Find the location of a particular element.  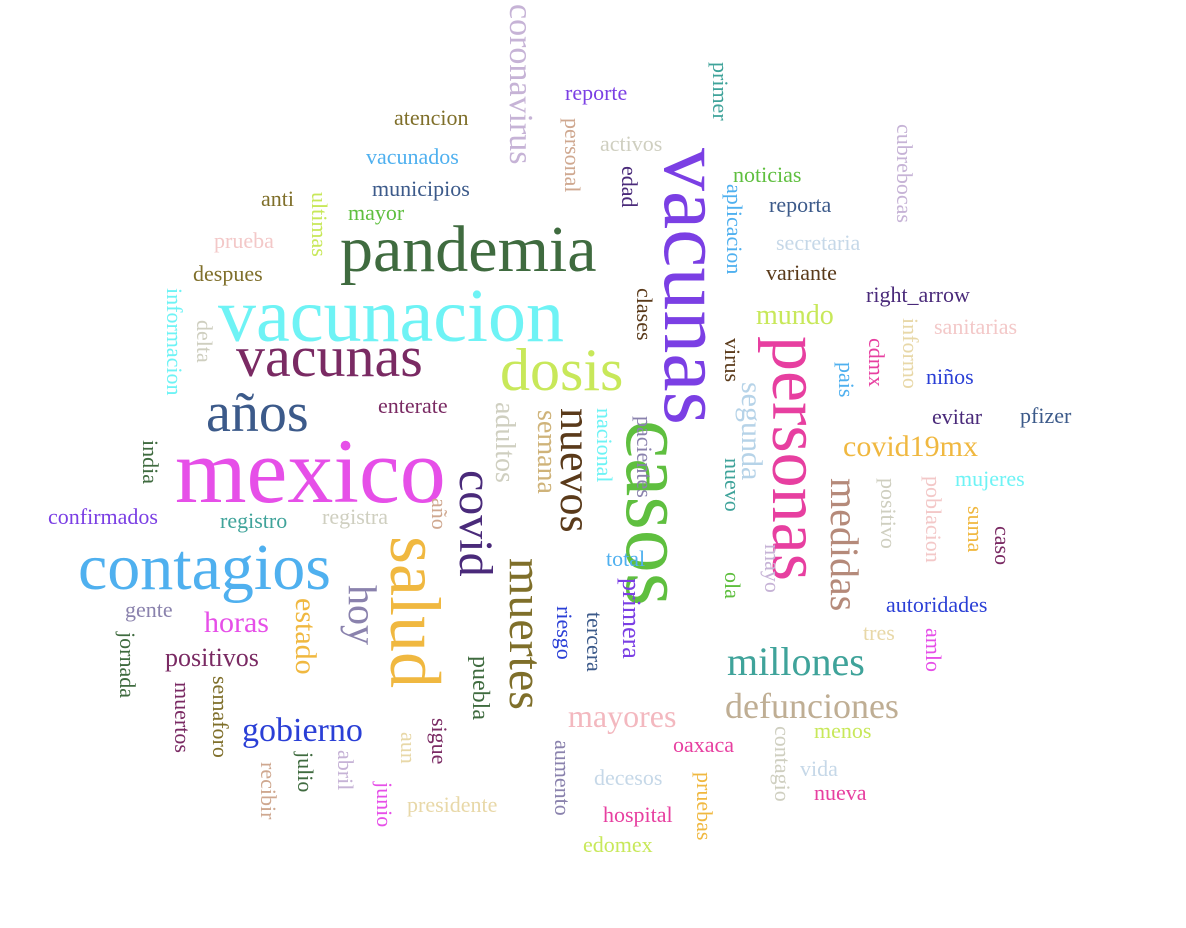

word-oaxaca: oaxaca is located at coordinates (704, 744).